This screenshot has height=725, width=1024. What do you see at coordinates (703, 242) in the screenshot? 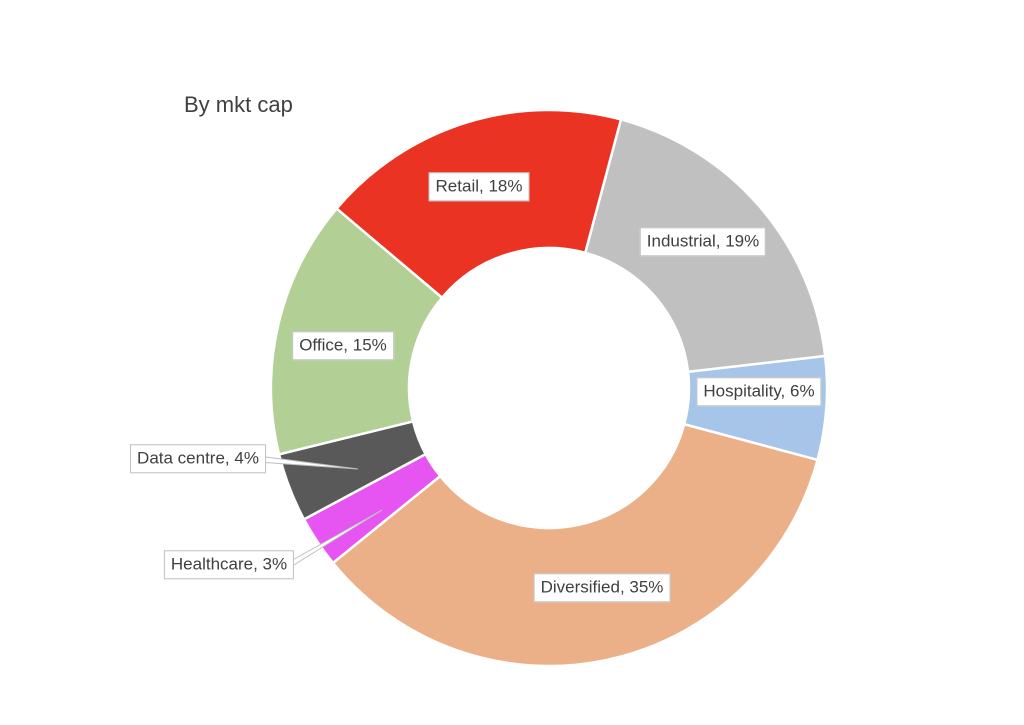
I see `data-label-industrial: Industrial, 19%` at bounding box center [703, 242].